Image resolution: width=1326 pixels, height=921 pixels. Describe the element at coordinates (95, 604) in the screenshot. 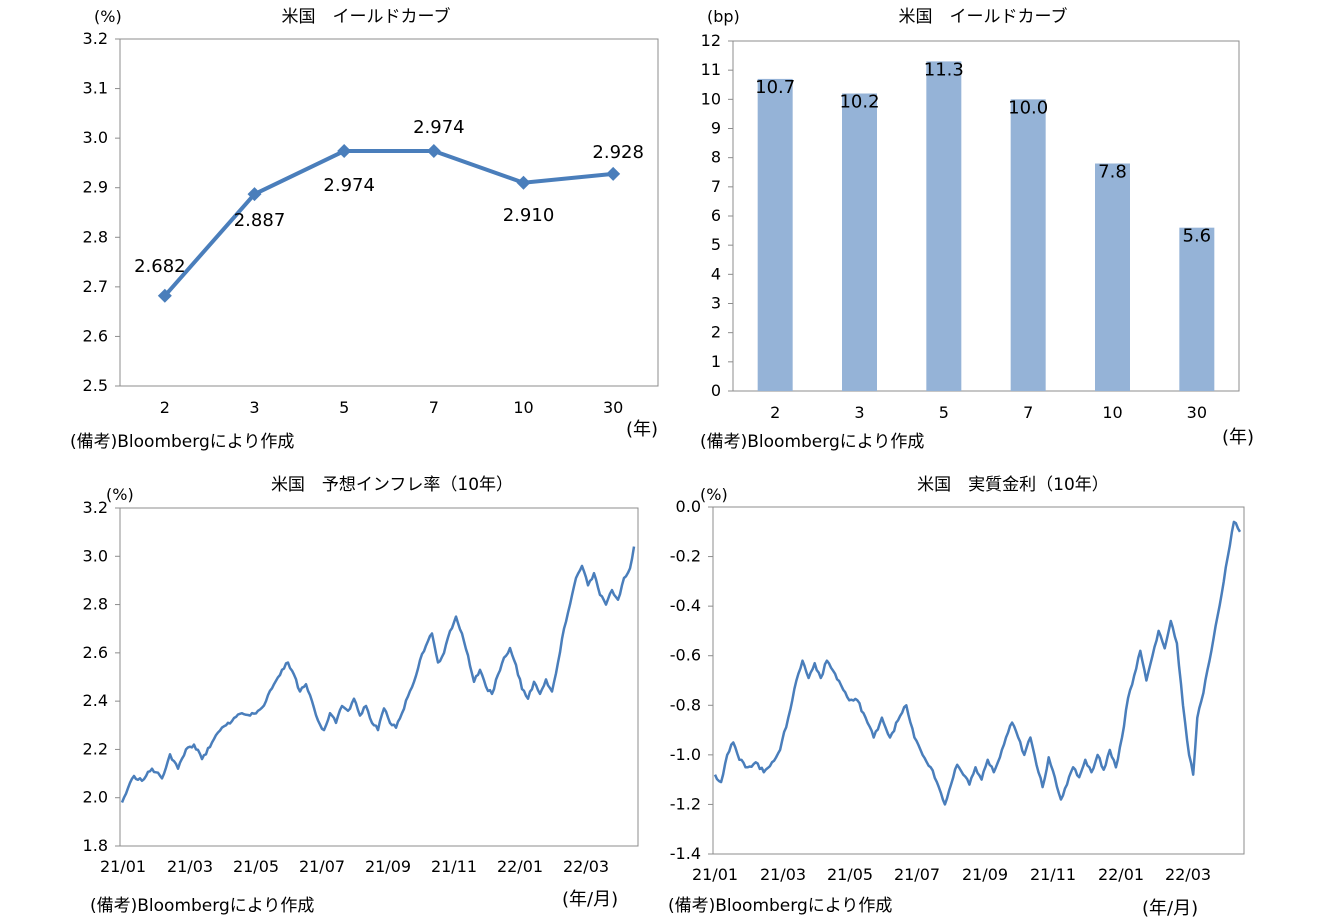

I see `c3-ytick-label: 2.8` at that location.